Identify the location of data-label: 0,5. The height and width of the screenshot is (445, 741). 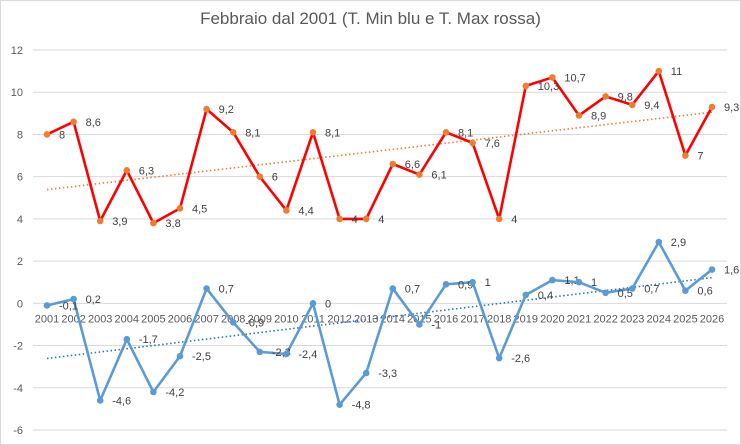
(625, 294).